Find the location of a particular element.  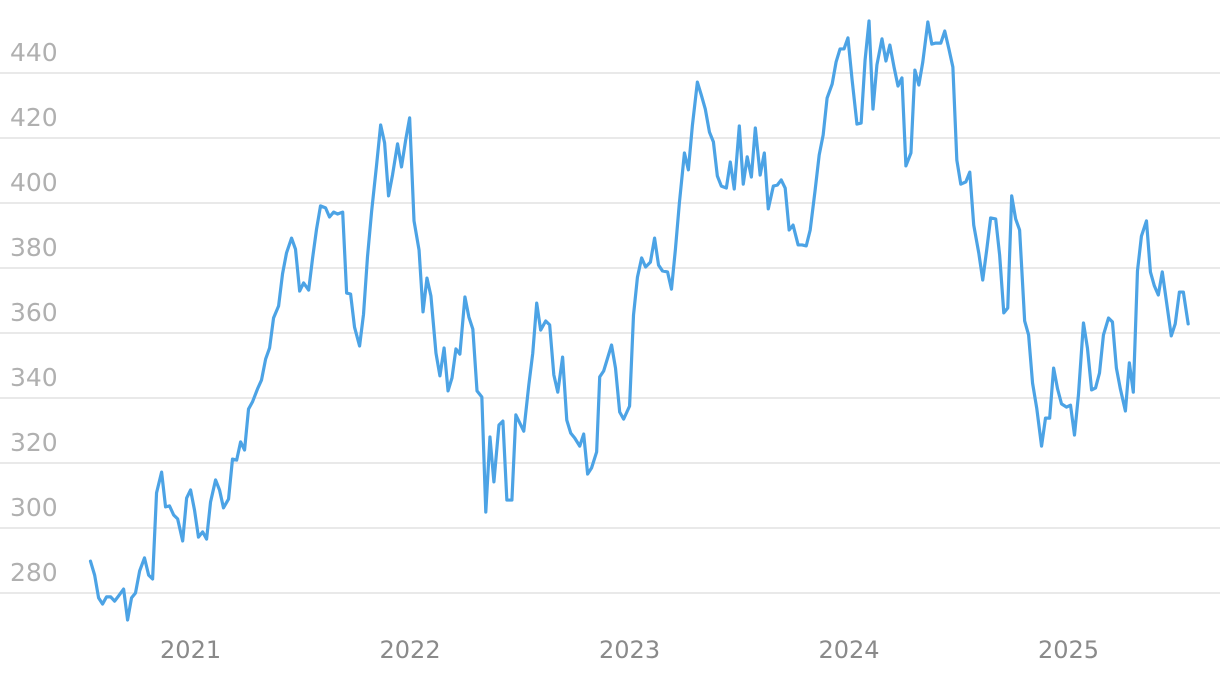

y-tick-label: 380 is located at coordinates (34, 247).